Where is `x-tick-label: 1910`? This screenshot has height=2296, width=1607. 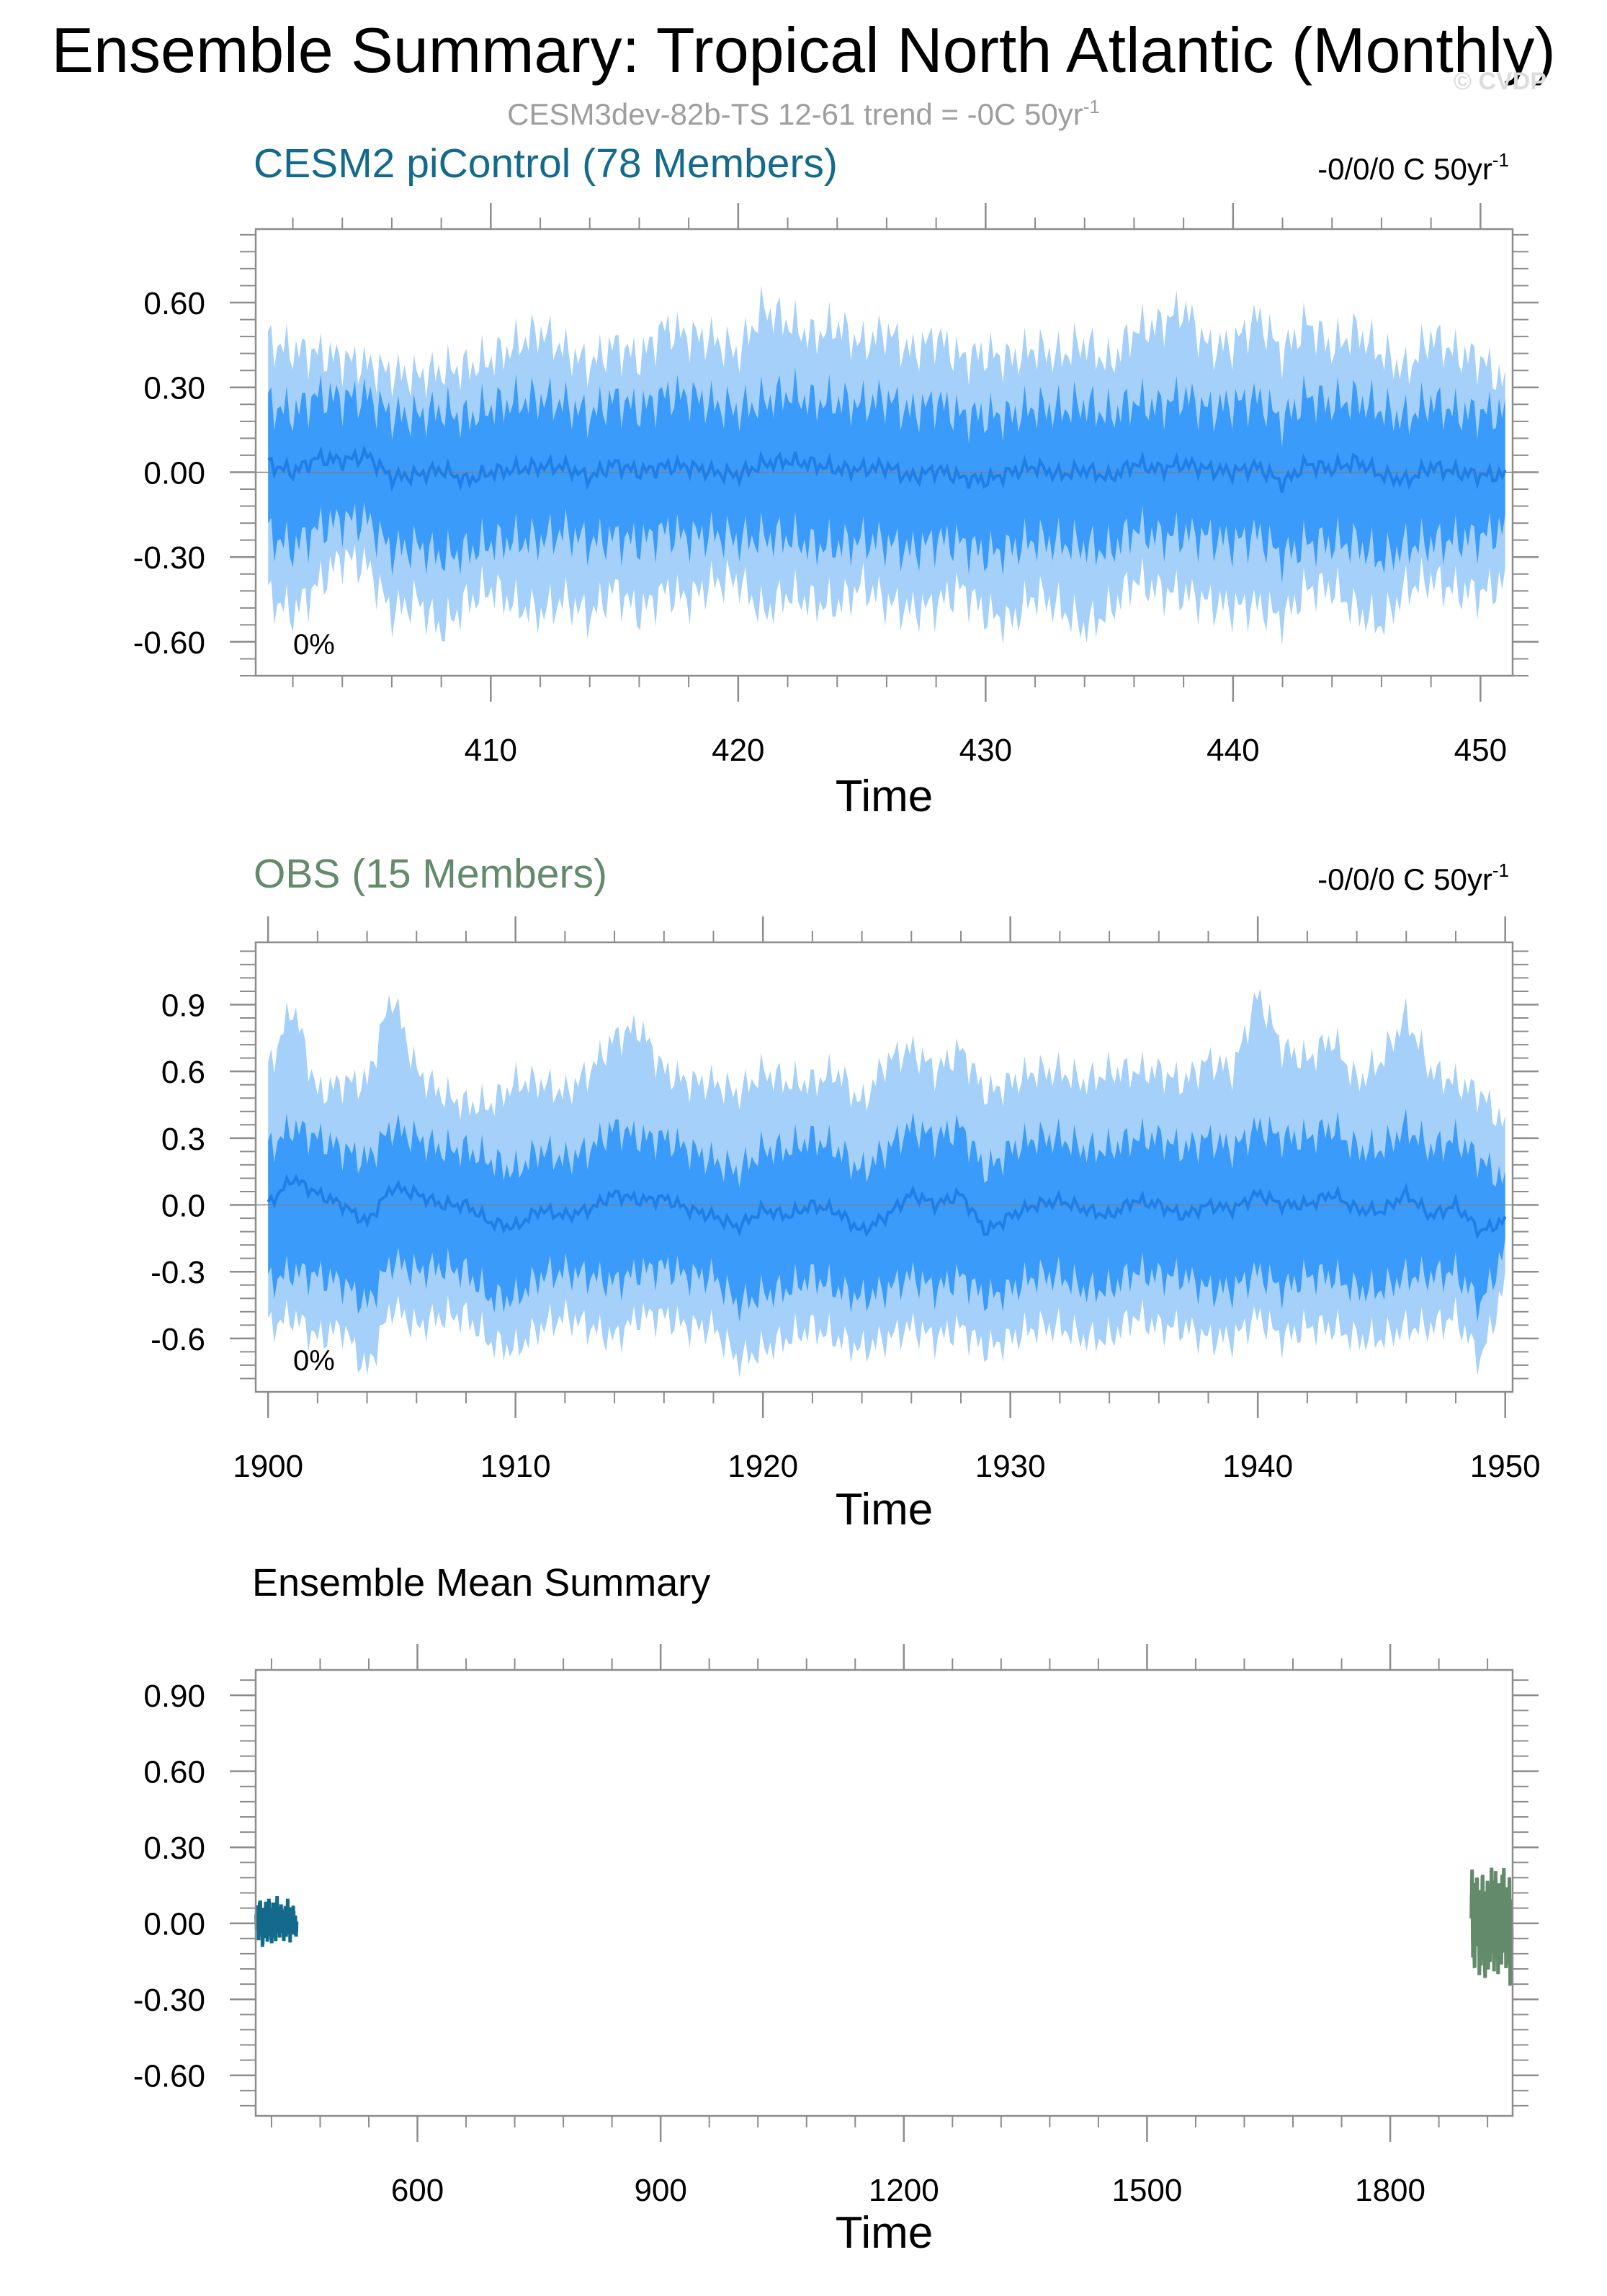
x-tick-label: 1910 is located at coordinates (515, 1466).